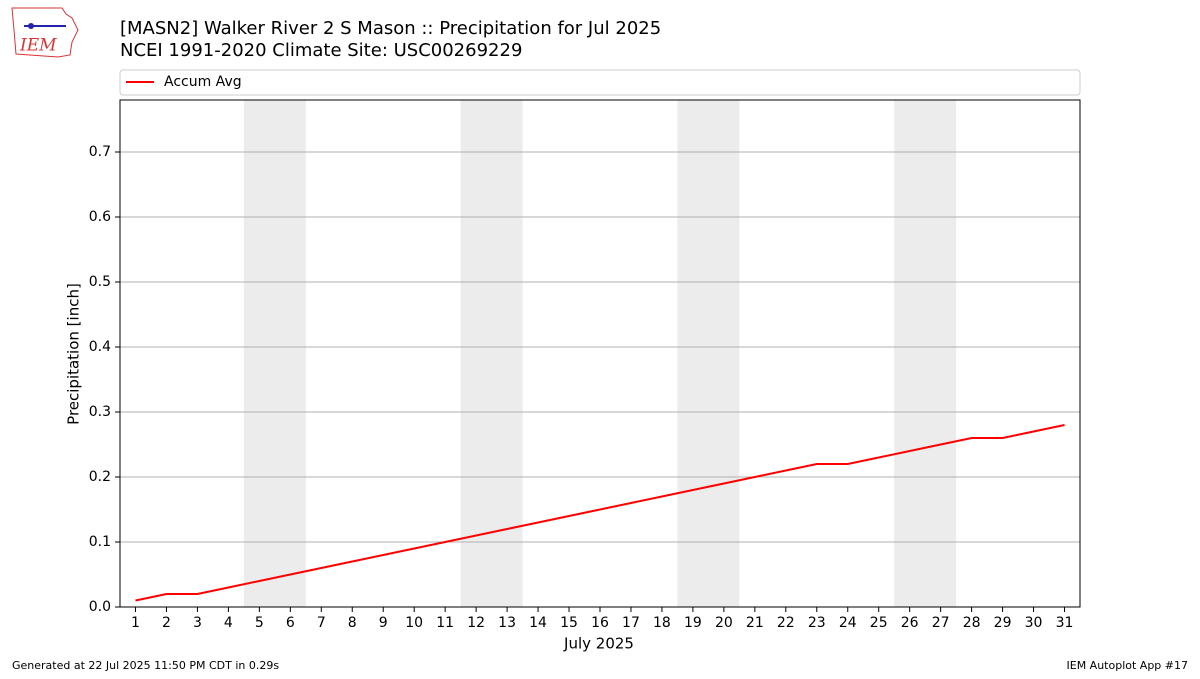  I want to click on x-tick-label: 18, so click(662, 623).